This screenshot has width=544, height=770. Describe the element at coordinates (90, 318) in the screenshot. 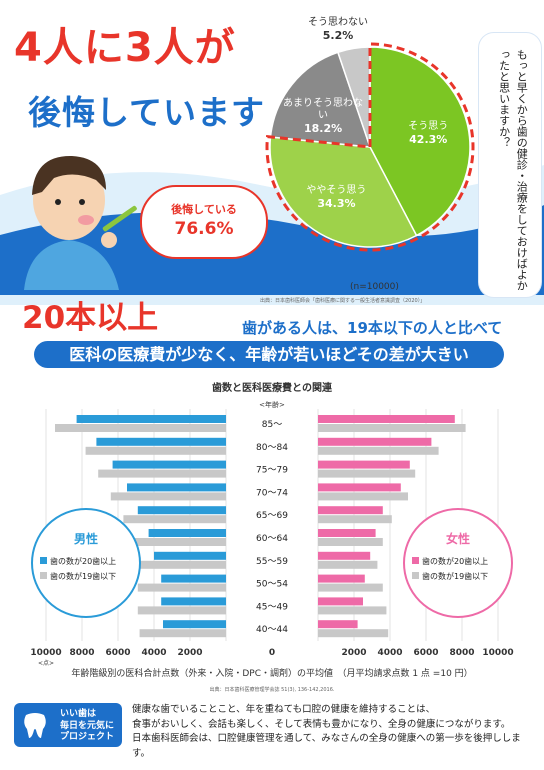

I see `twenty-teeth-heading: 20本以上` at that location.